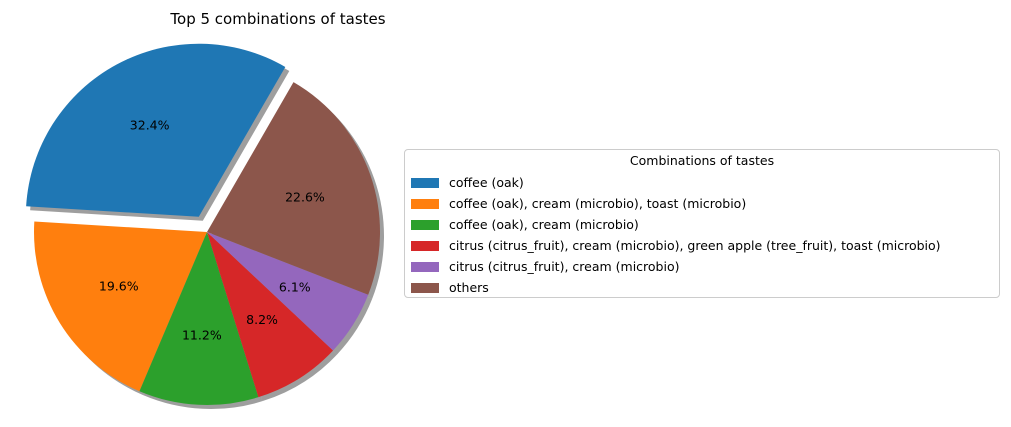 Image resolution: width=1011 pixels, height=427 pixels. Describe the element at coordinates (486, 182) in the screenshot. I see `legend-label: coffee (oak)` at that location.